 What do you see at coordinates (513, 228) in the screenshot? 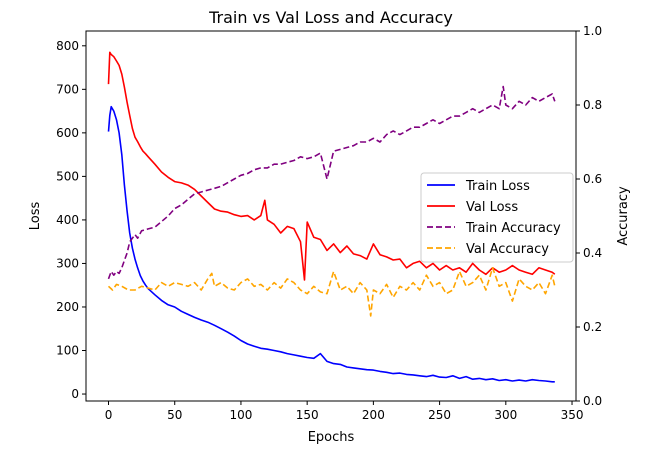
I see `legend-label: Train Accuracy` at bounding box center [513, 228].